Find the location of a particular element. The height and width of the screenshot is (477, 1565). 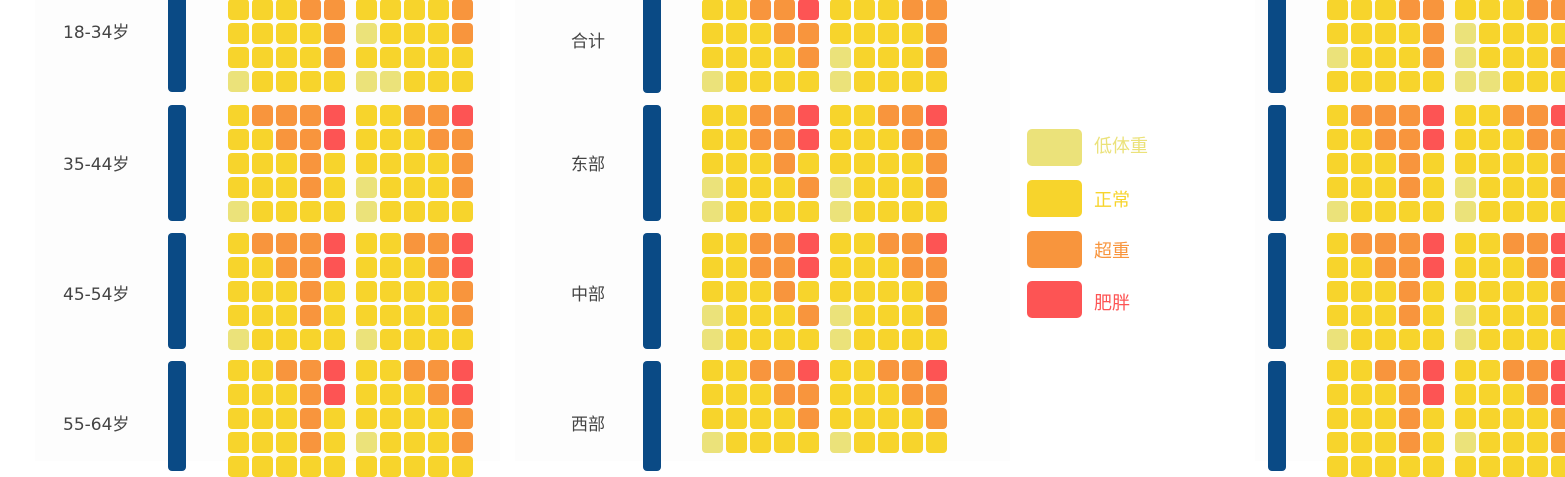

legend-swatch-overweight is located at coordinates (1054, 249).